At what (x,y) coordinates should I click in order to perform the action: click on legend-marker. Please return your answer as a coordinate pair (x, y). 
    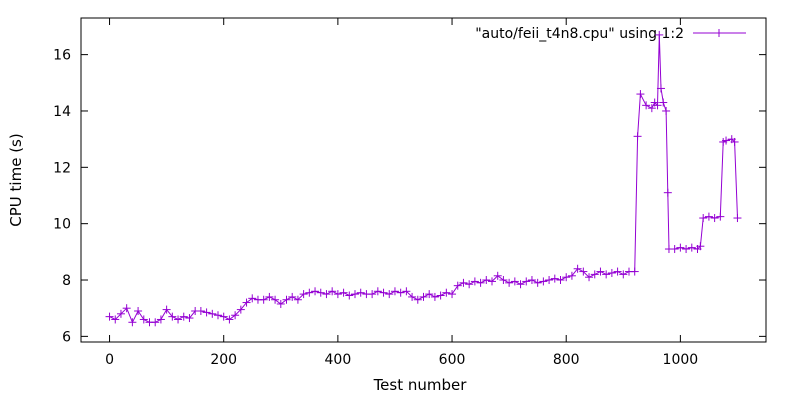
    Looking at the image, I should click on (719, 33).